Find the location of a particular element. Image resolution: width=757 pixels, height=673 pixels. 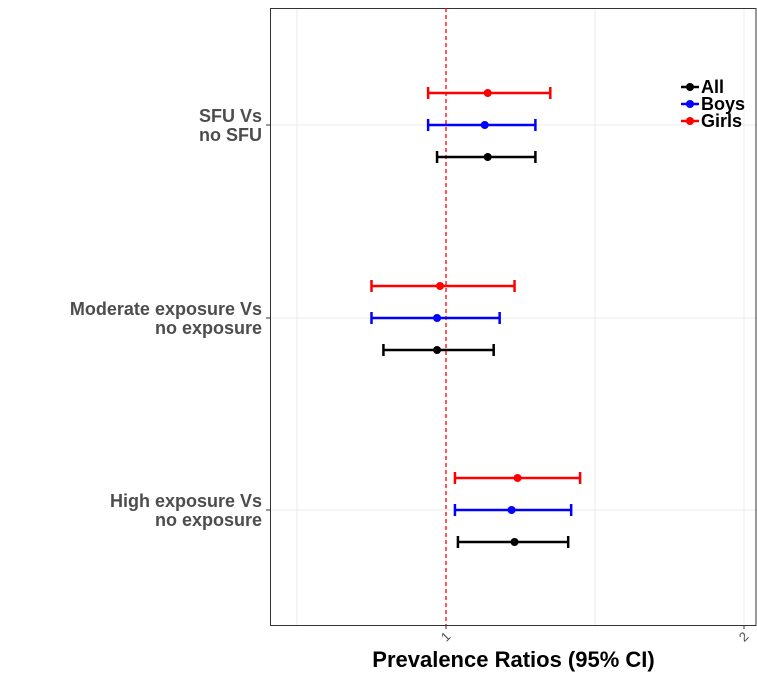

legend-item-girls: Girls is located at coordinates (711, 121).